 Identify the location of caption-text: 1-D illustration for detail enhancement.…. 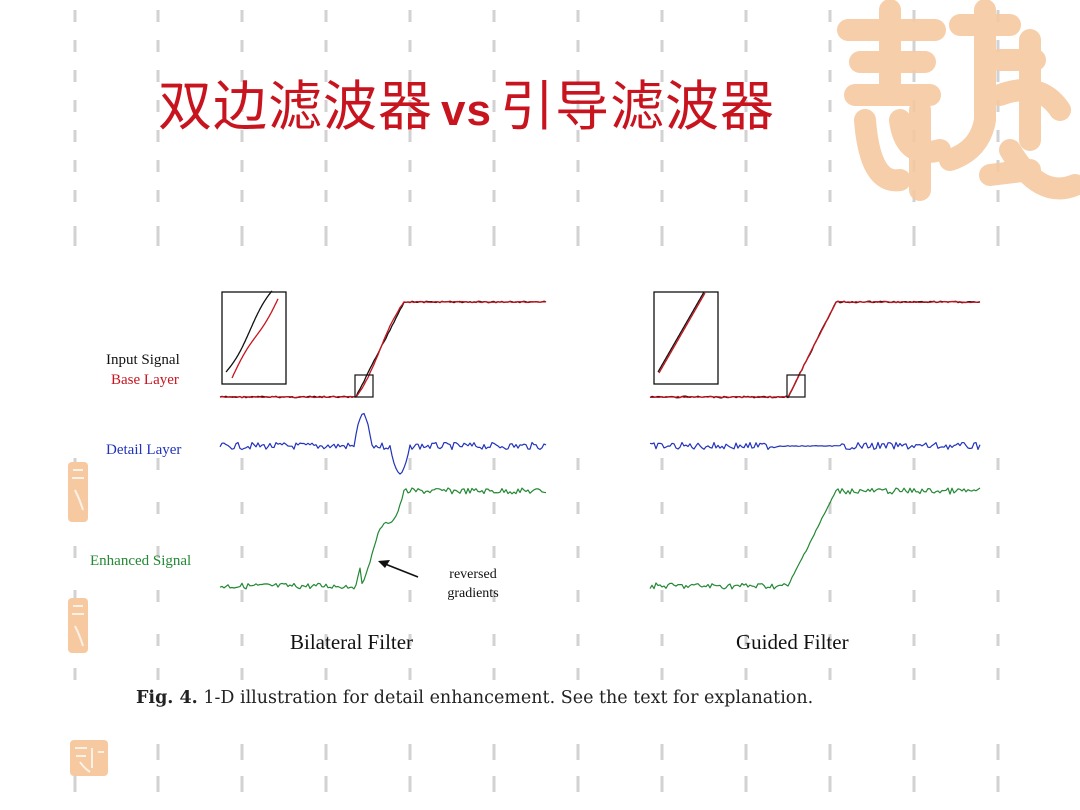
(508, 698).